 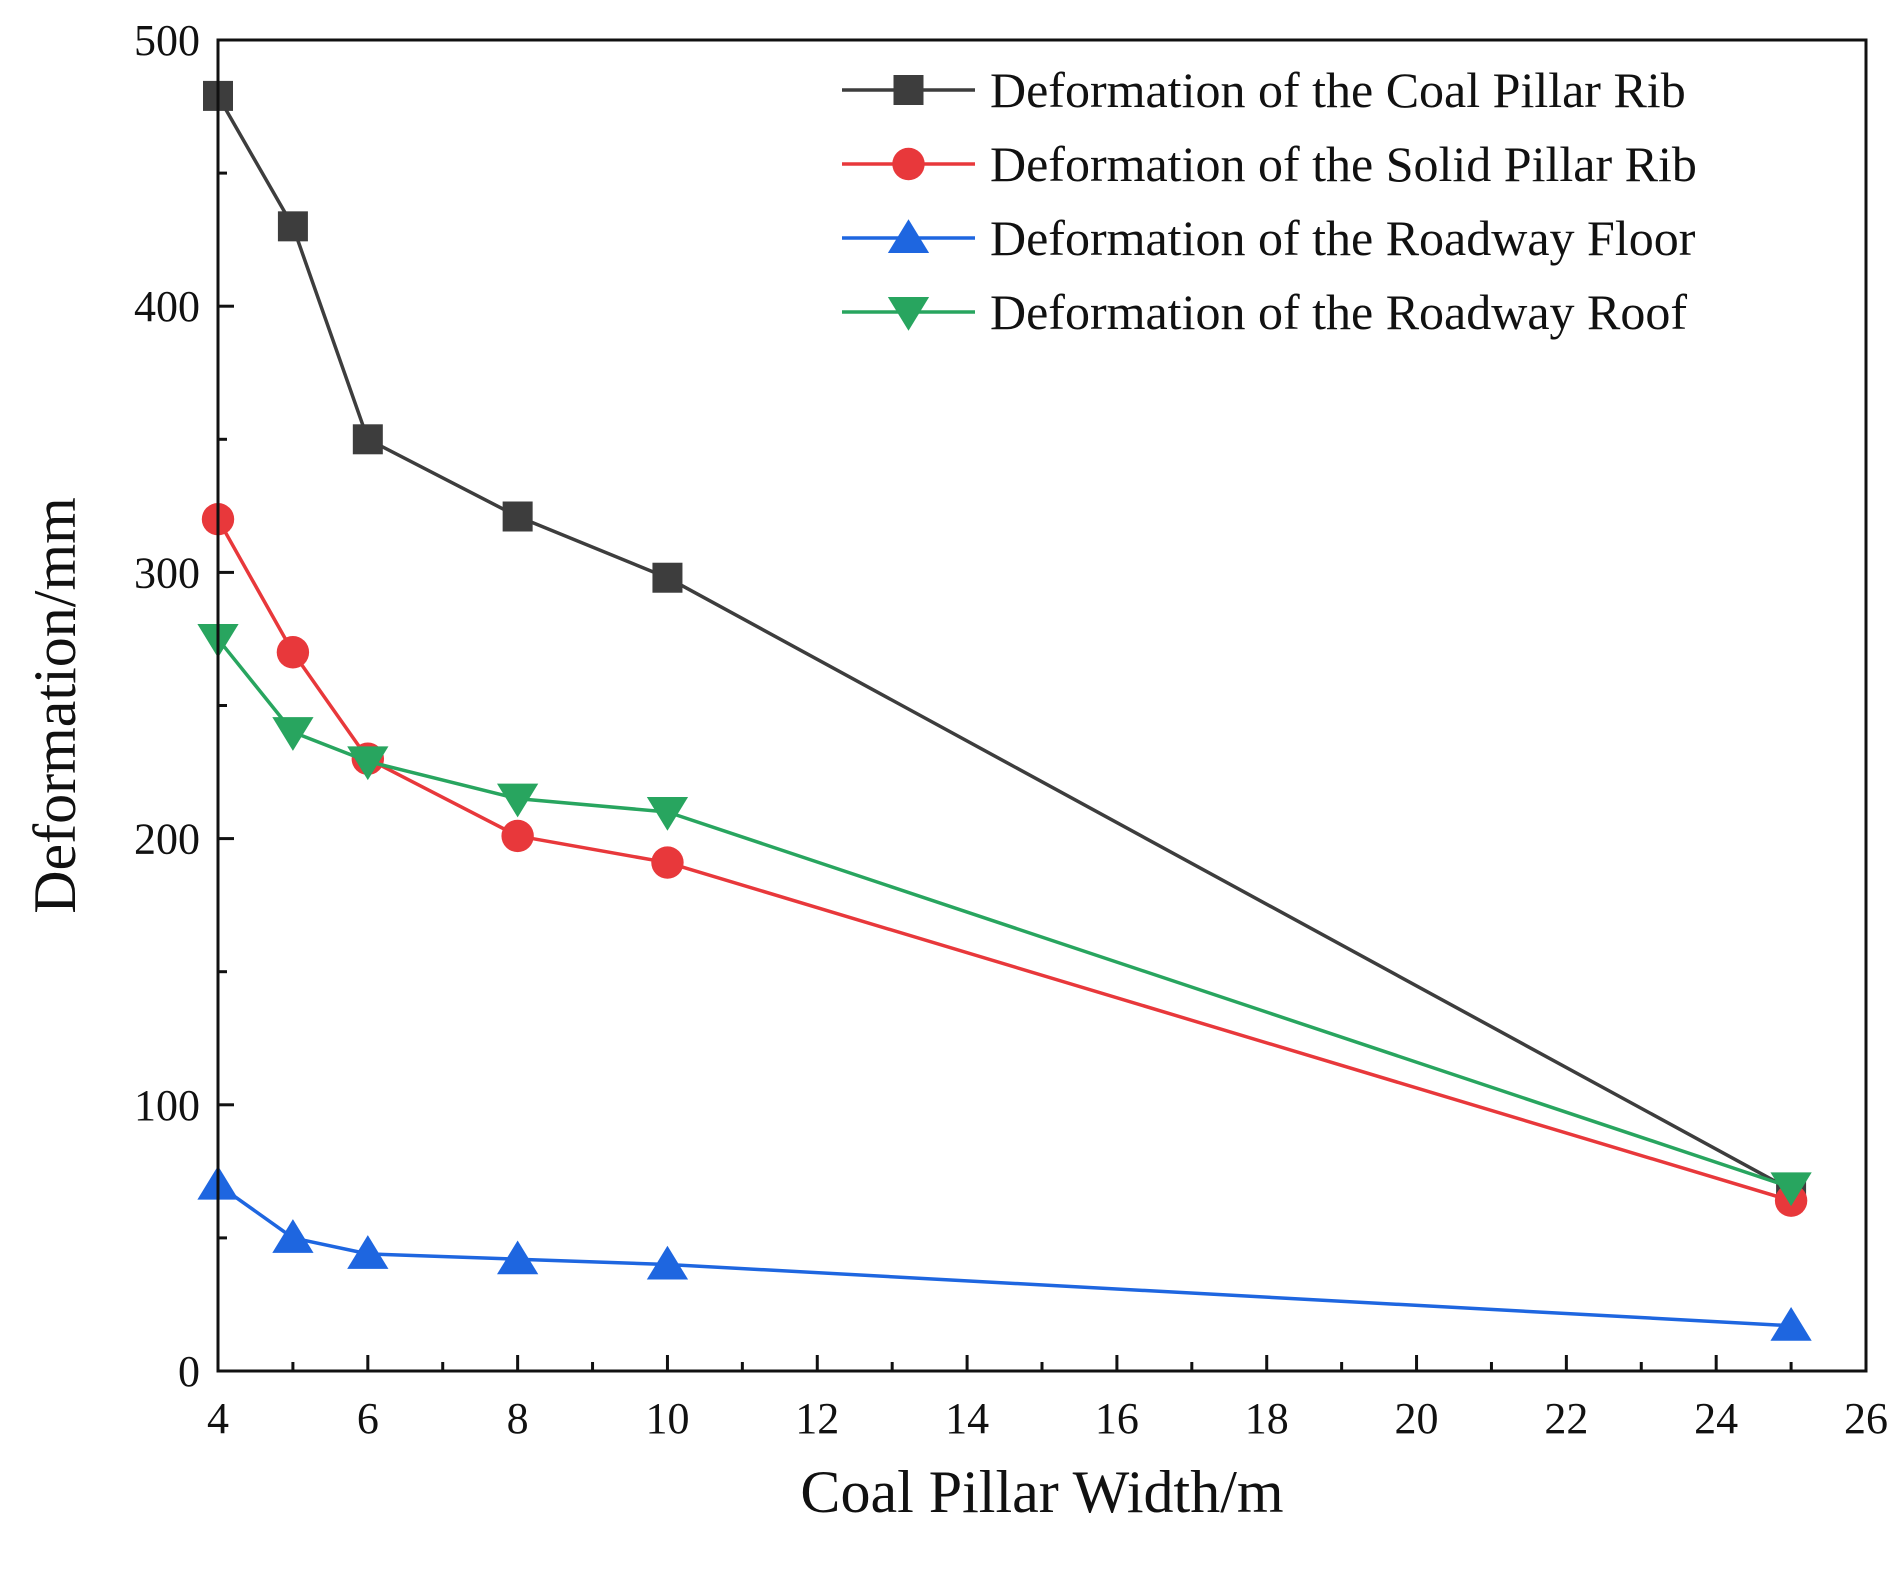 I want to click on x-tick-label: 8, so click(x=518, y=1418).